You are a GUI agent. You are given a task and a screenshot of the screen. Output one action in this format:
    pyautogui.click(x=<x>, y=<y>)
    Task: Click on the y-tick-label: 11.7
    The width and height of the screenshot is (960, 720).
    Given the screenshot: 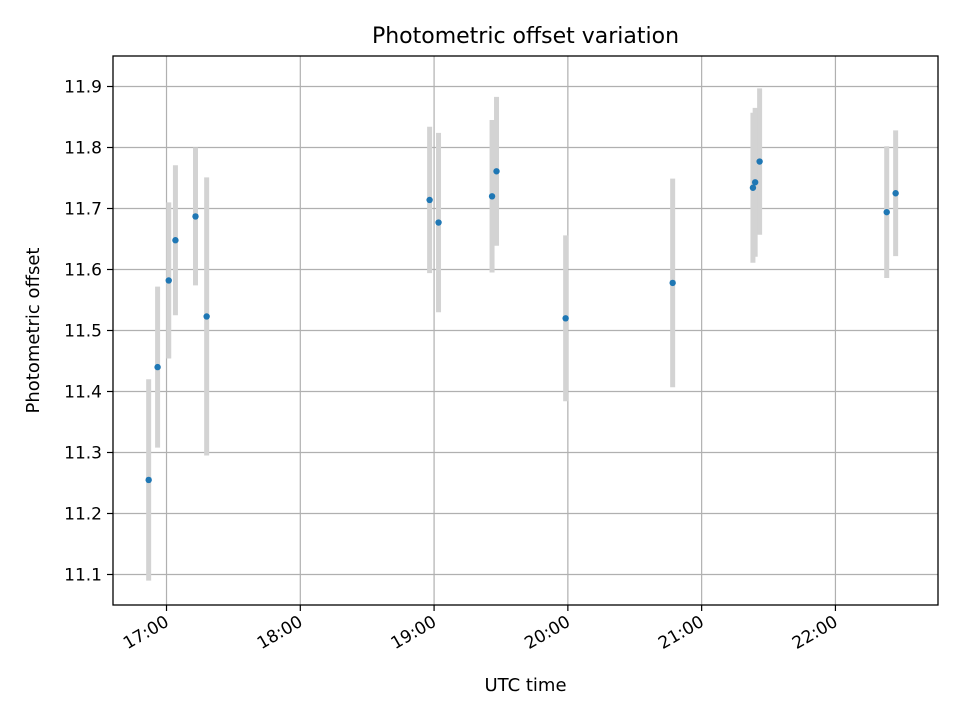 What is the action you would take?
    pyautogui.click(x=83, y=210)
    